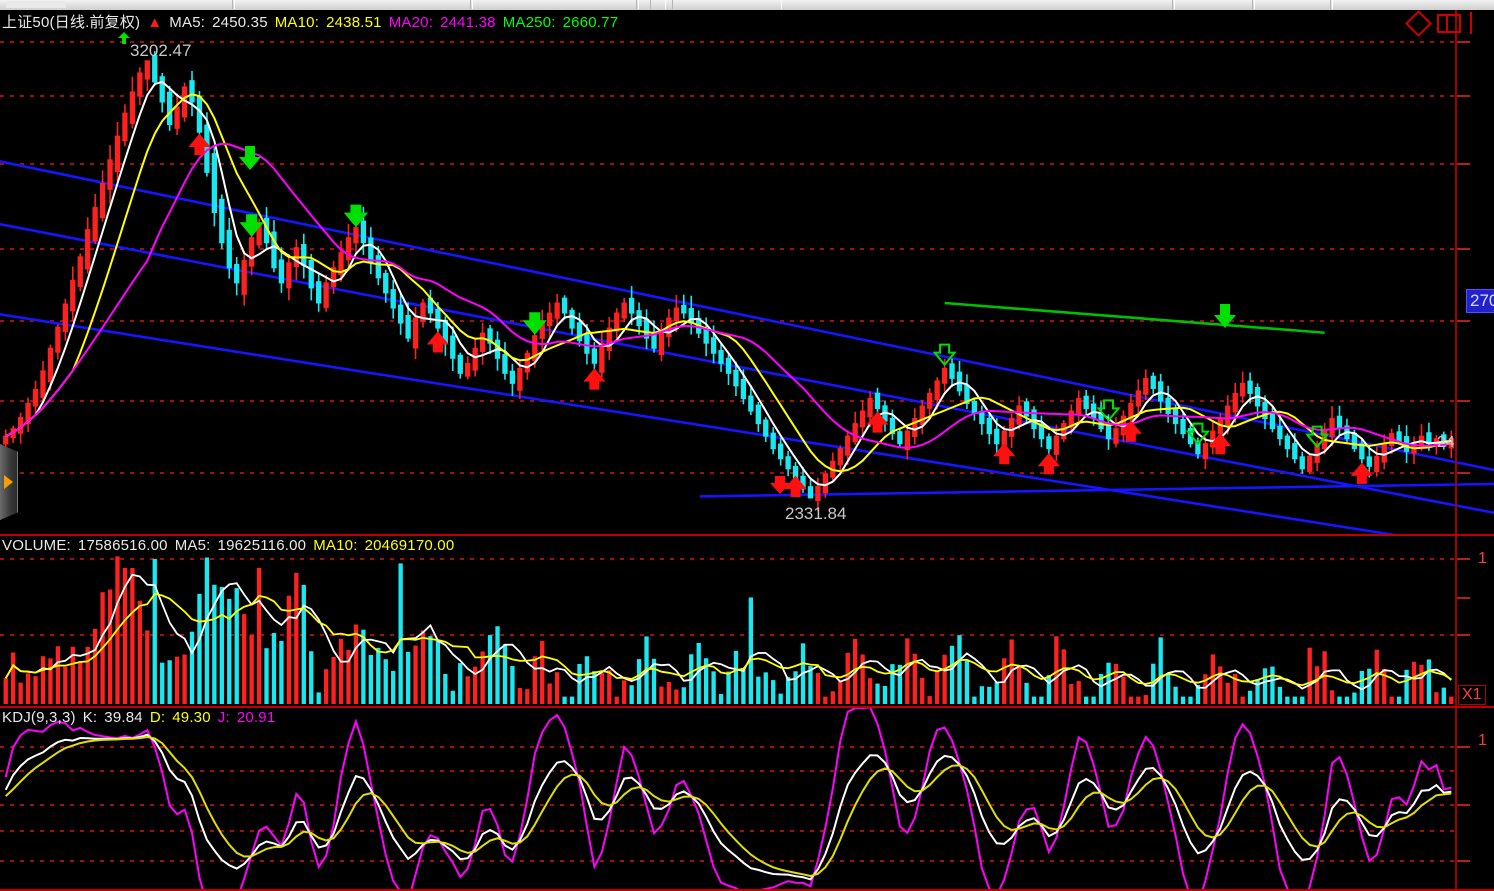 Image resolution: width=1494 pixels, height=891 pixels. Describe the element at coordinates (816, 513) in the screenshot. I see `chart-low-label: 2331.84` at that location.